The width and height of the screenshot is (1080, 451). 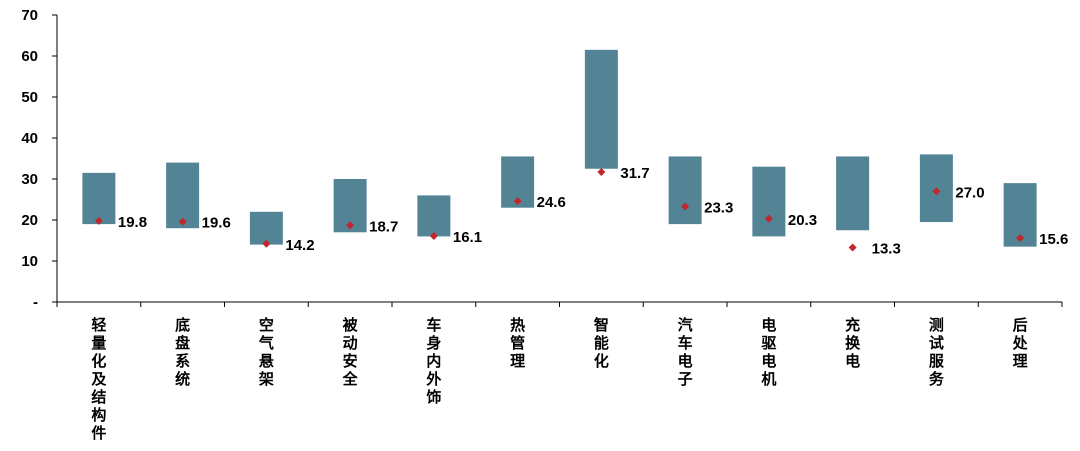 What do you see at coordinates (29, 15) in the screenshot?
I see `y-tick-label: 70` at bounding box center [29, 15].